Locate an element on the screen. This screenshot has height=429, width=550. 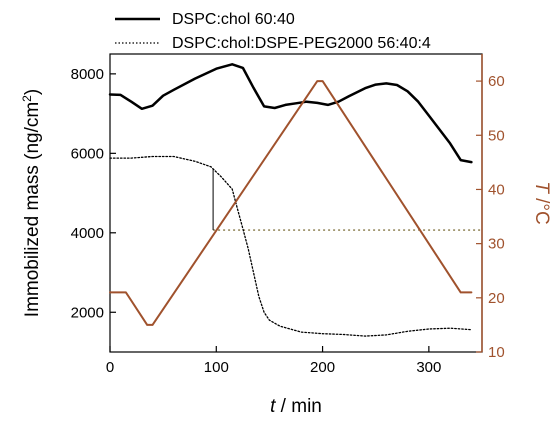
right-y-axis-ticks: 10 20 30 40 50 60 is located at coordinates (490, 217).